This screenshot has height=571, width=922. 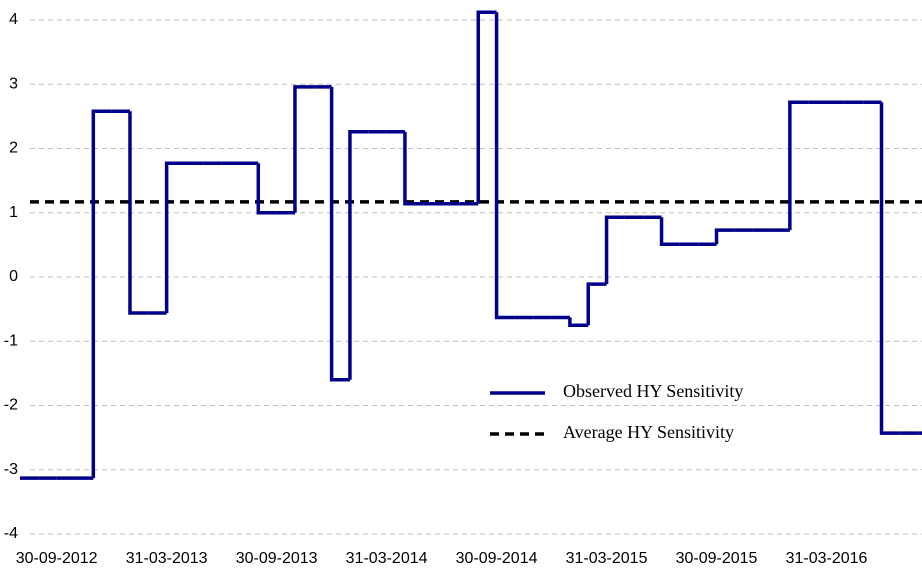 What do you see at coordinates (653, 391) in the screenshot?
I see `legend-label: Observed HY Sensitivity` at bounding box center [653, 391].